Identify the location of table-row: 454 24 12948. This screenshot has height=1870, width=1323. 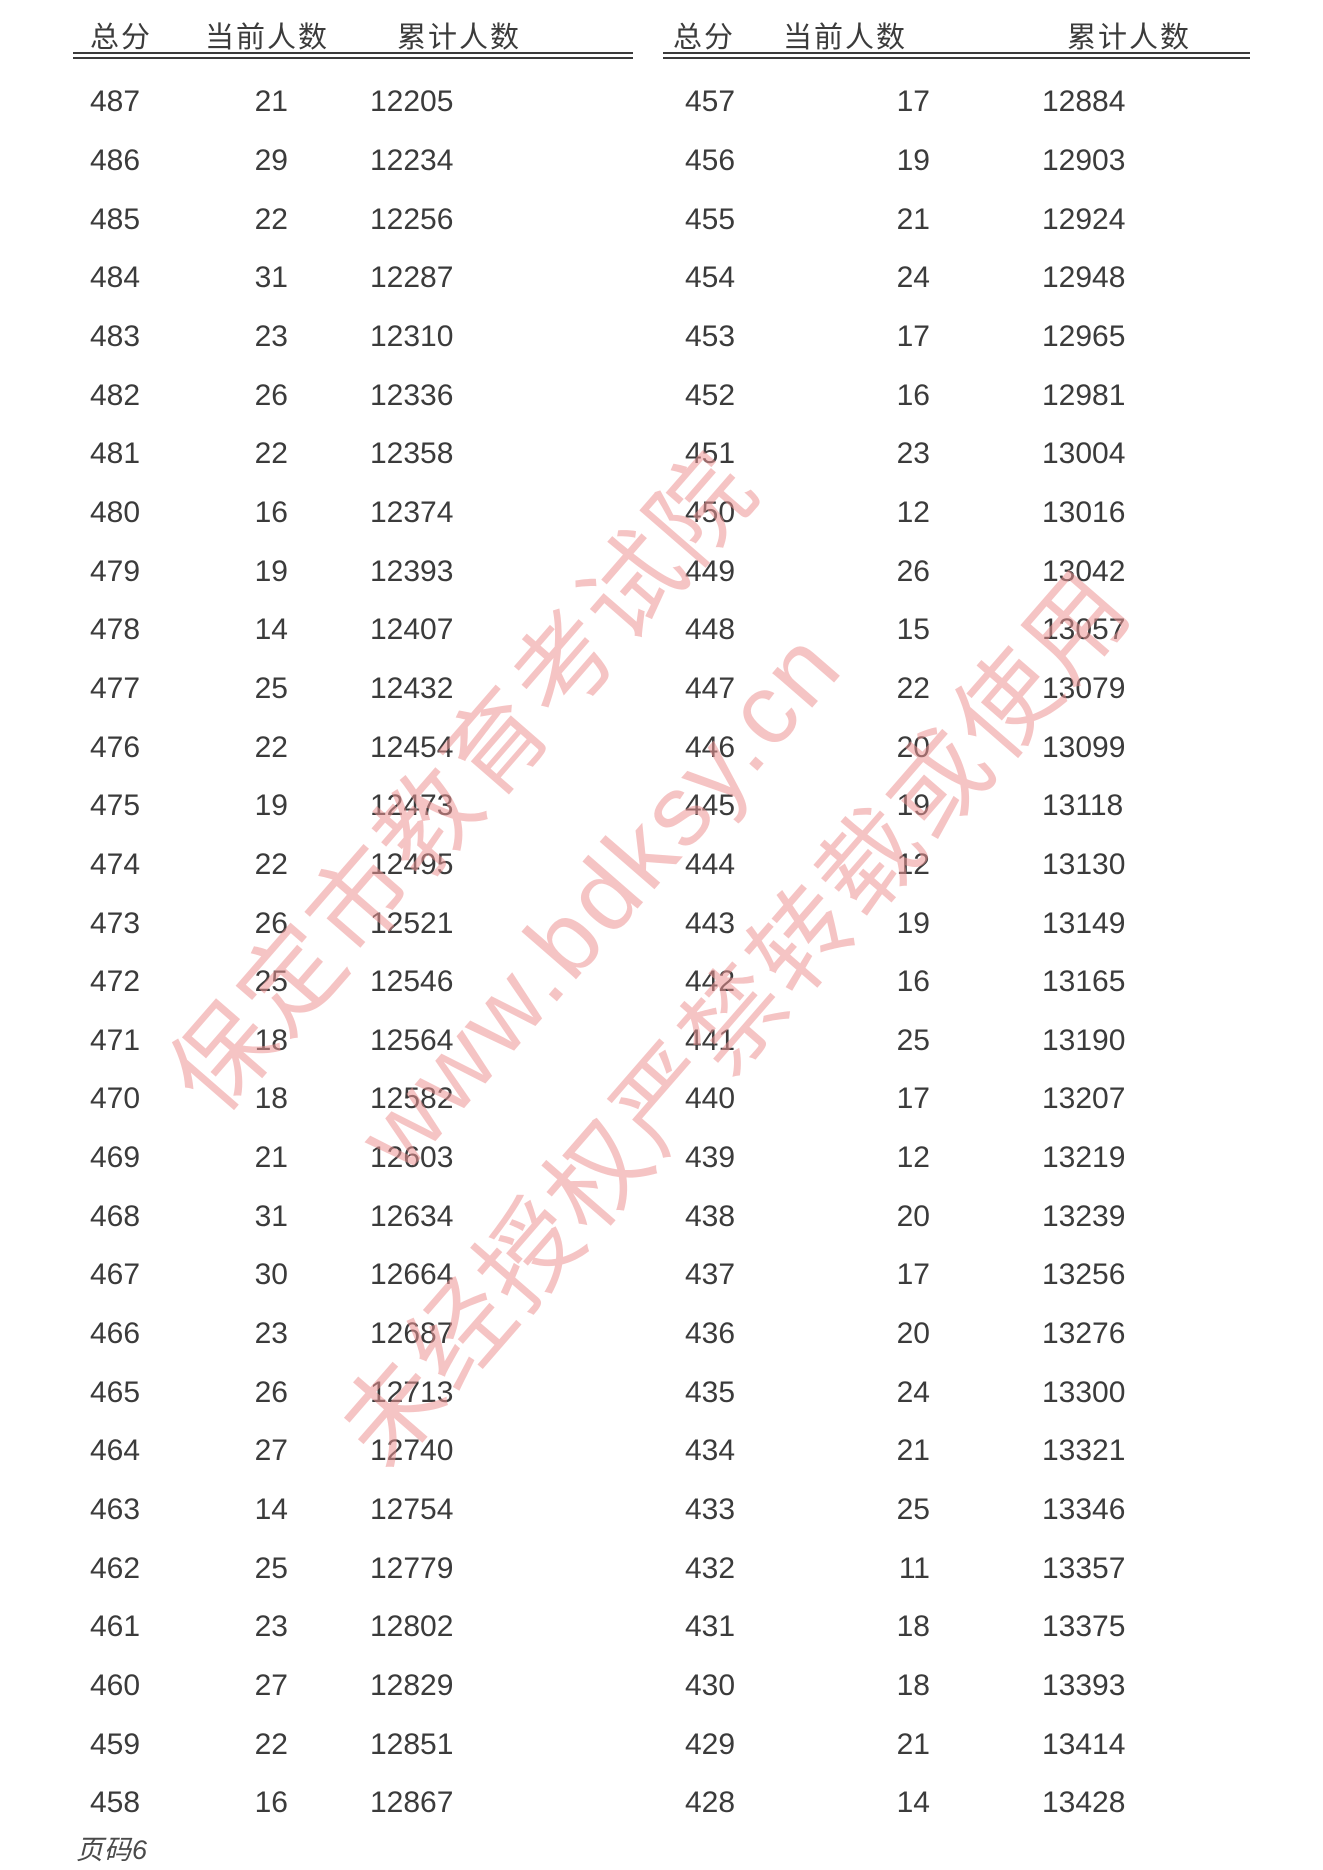
(956, 278).